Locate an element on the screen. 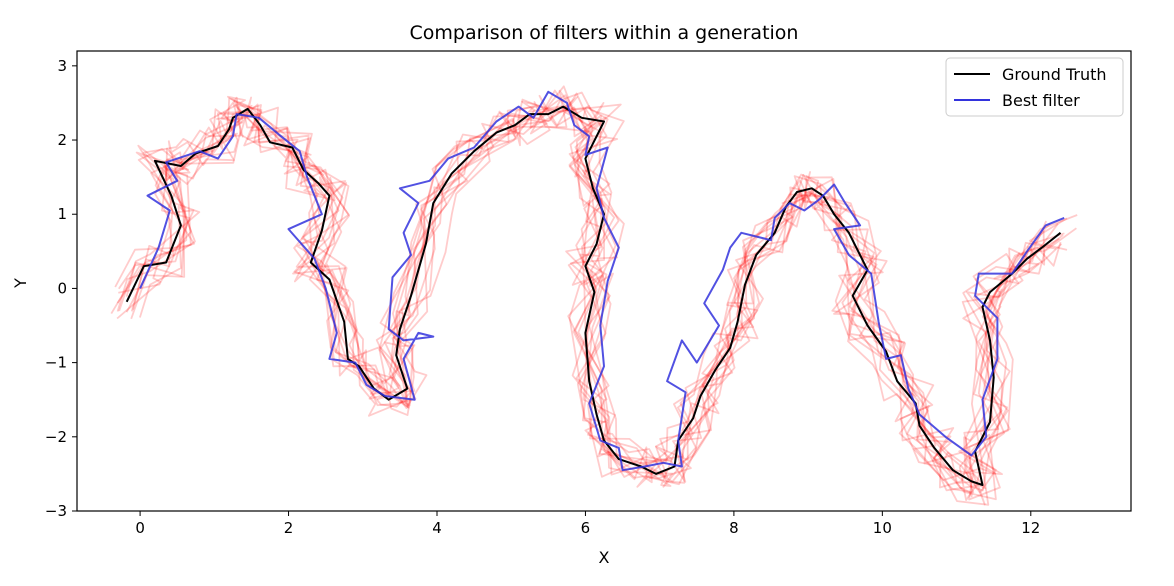 Image resolution: width=1174 pixels, height=586 pixels. y-tick-label: 1 is located at coordinates (62, 214).